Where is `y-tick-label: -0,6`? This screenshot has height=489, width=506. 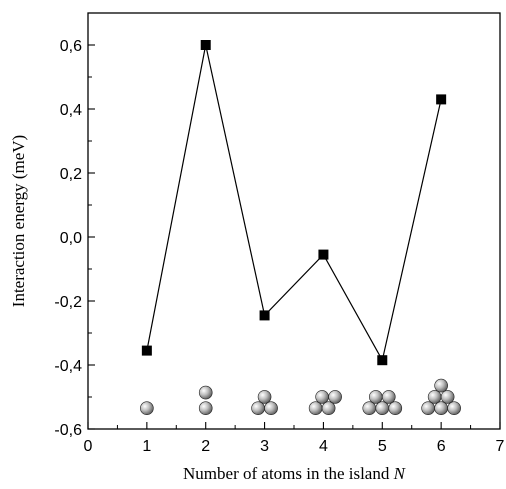
y-tick-label: -0,6 is located at coordinates (68, 430).